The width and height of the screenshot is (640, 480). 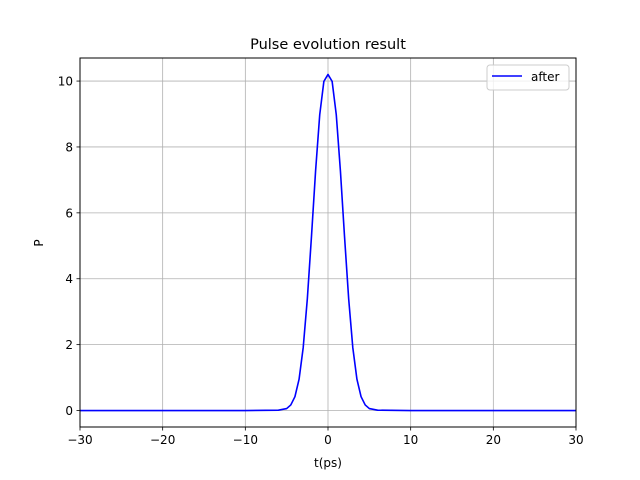 I want to click on y-tick-label: 10, so click(x=65, y=82).